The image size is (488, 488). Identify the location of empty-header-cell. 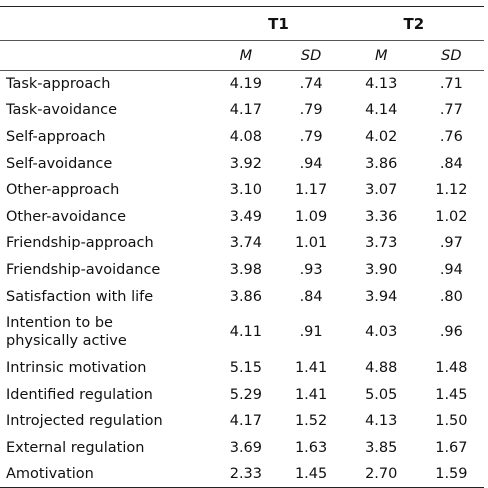
(107, 23).